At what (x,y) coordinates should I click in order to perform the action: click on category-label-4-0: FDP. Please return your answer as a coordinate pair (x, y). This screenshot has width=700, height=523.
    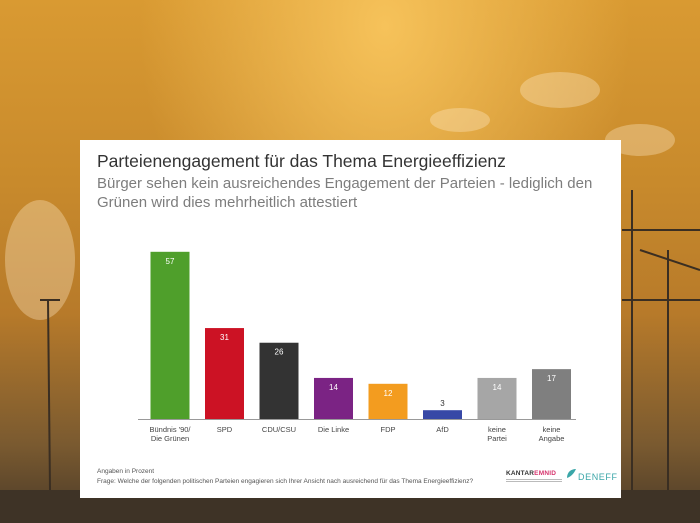
    Looking at the image, I should click on (388, 429).